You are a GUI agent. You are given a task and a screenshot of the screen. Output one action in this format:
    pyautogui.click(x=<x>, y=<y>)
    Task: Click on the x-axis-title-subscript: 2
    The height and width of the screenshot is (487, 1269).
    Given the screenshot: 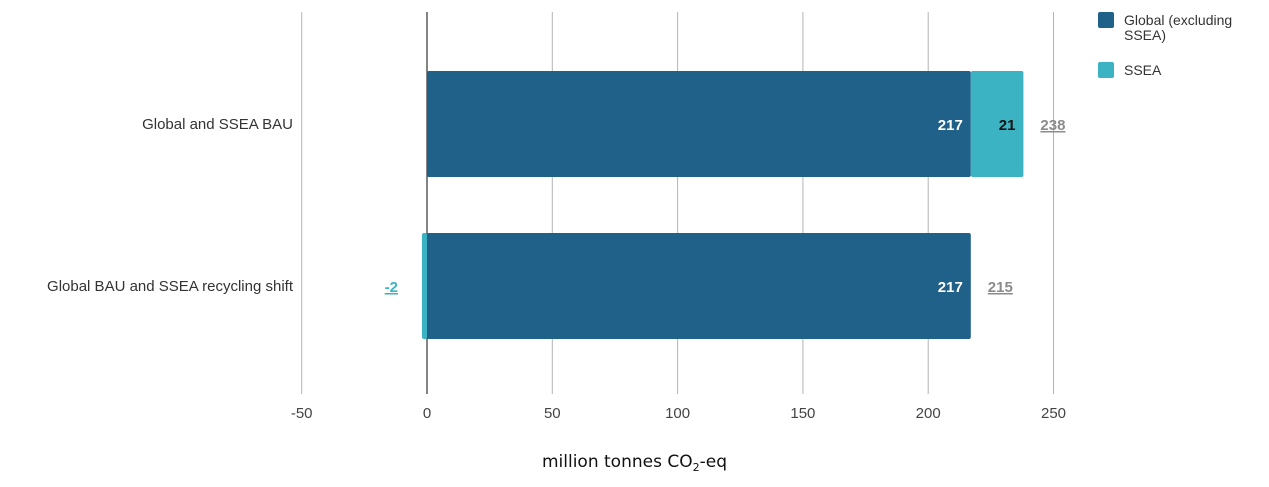 What is the action you would take?
    pyautogui.click(x=696, y=467)
    